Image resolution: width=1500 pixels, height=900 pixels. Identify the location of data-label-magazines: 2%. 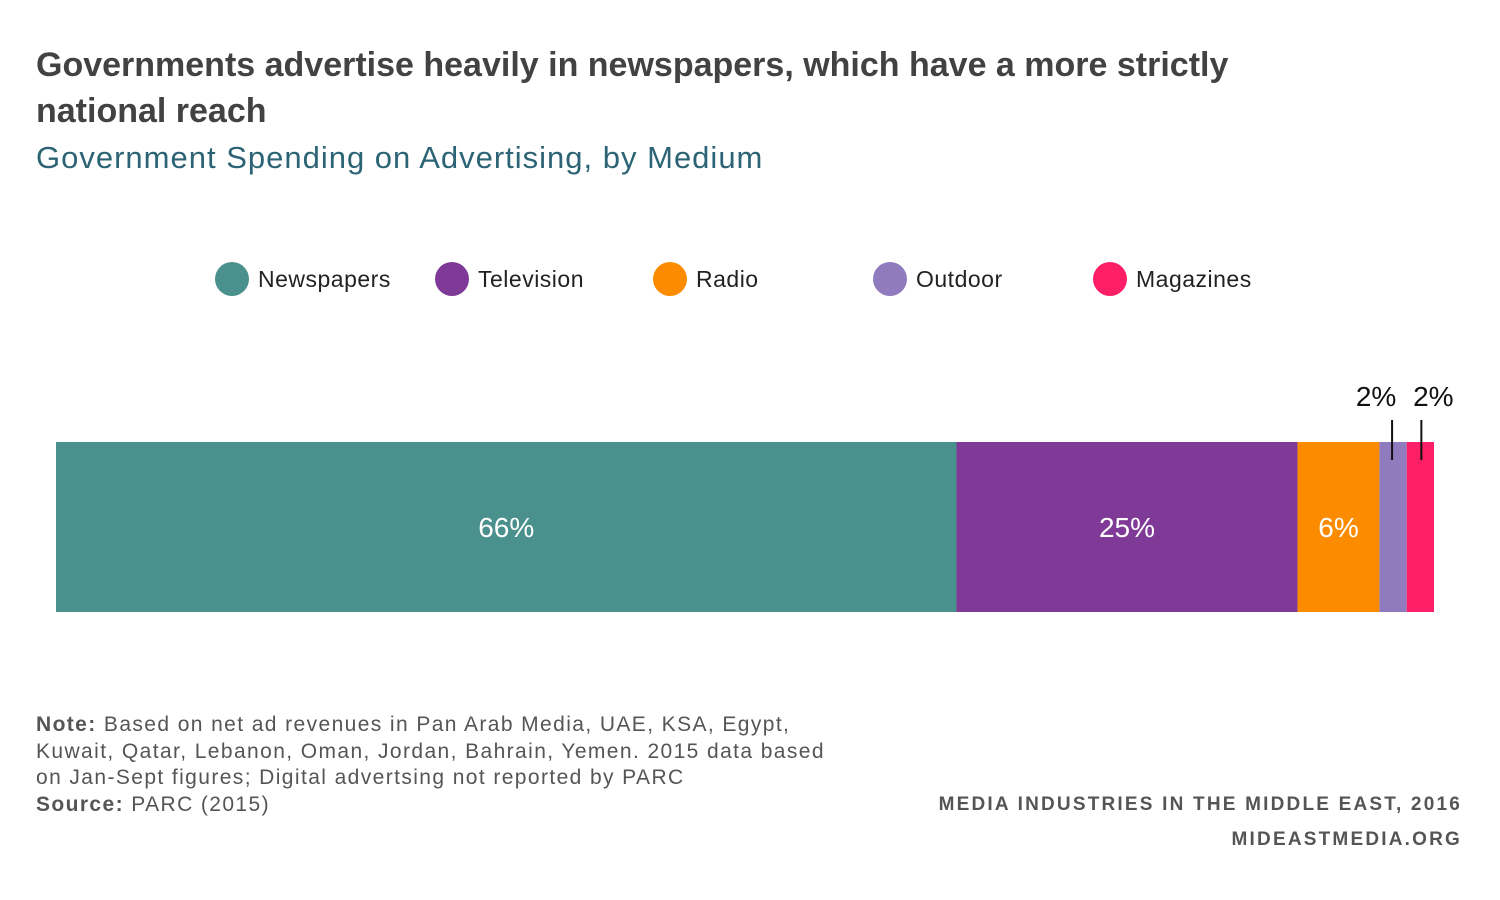
(1433, 396).